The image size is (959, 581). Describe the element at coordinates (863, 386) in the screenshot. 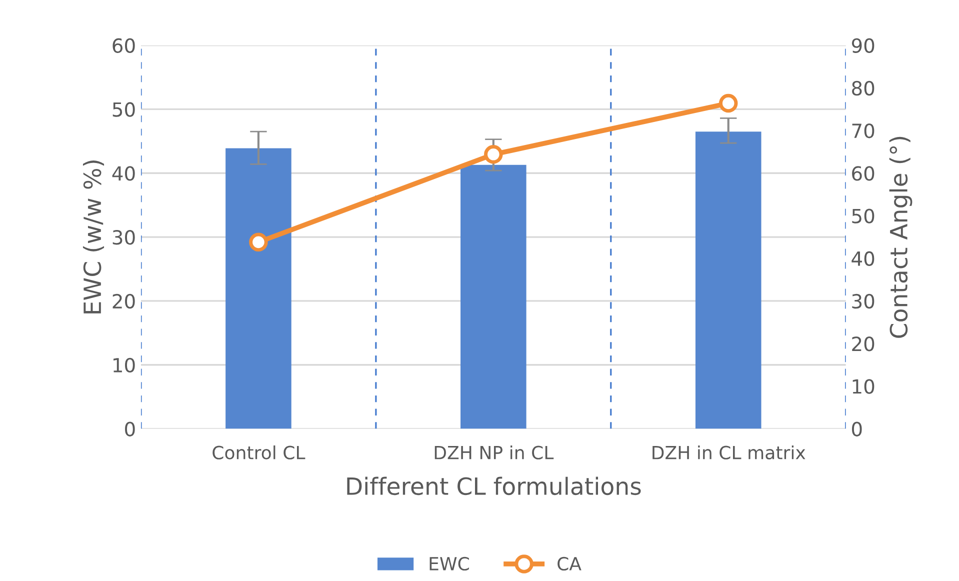

I see `y2-tick-label: 10` at that location.